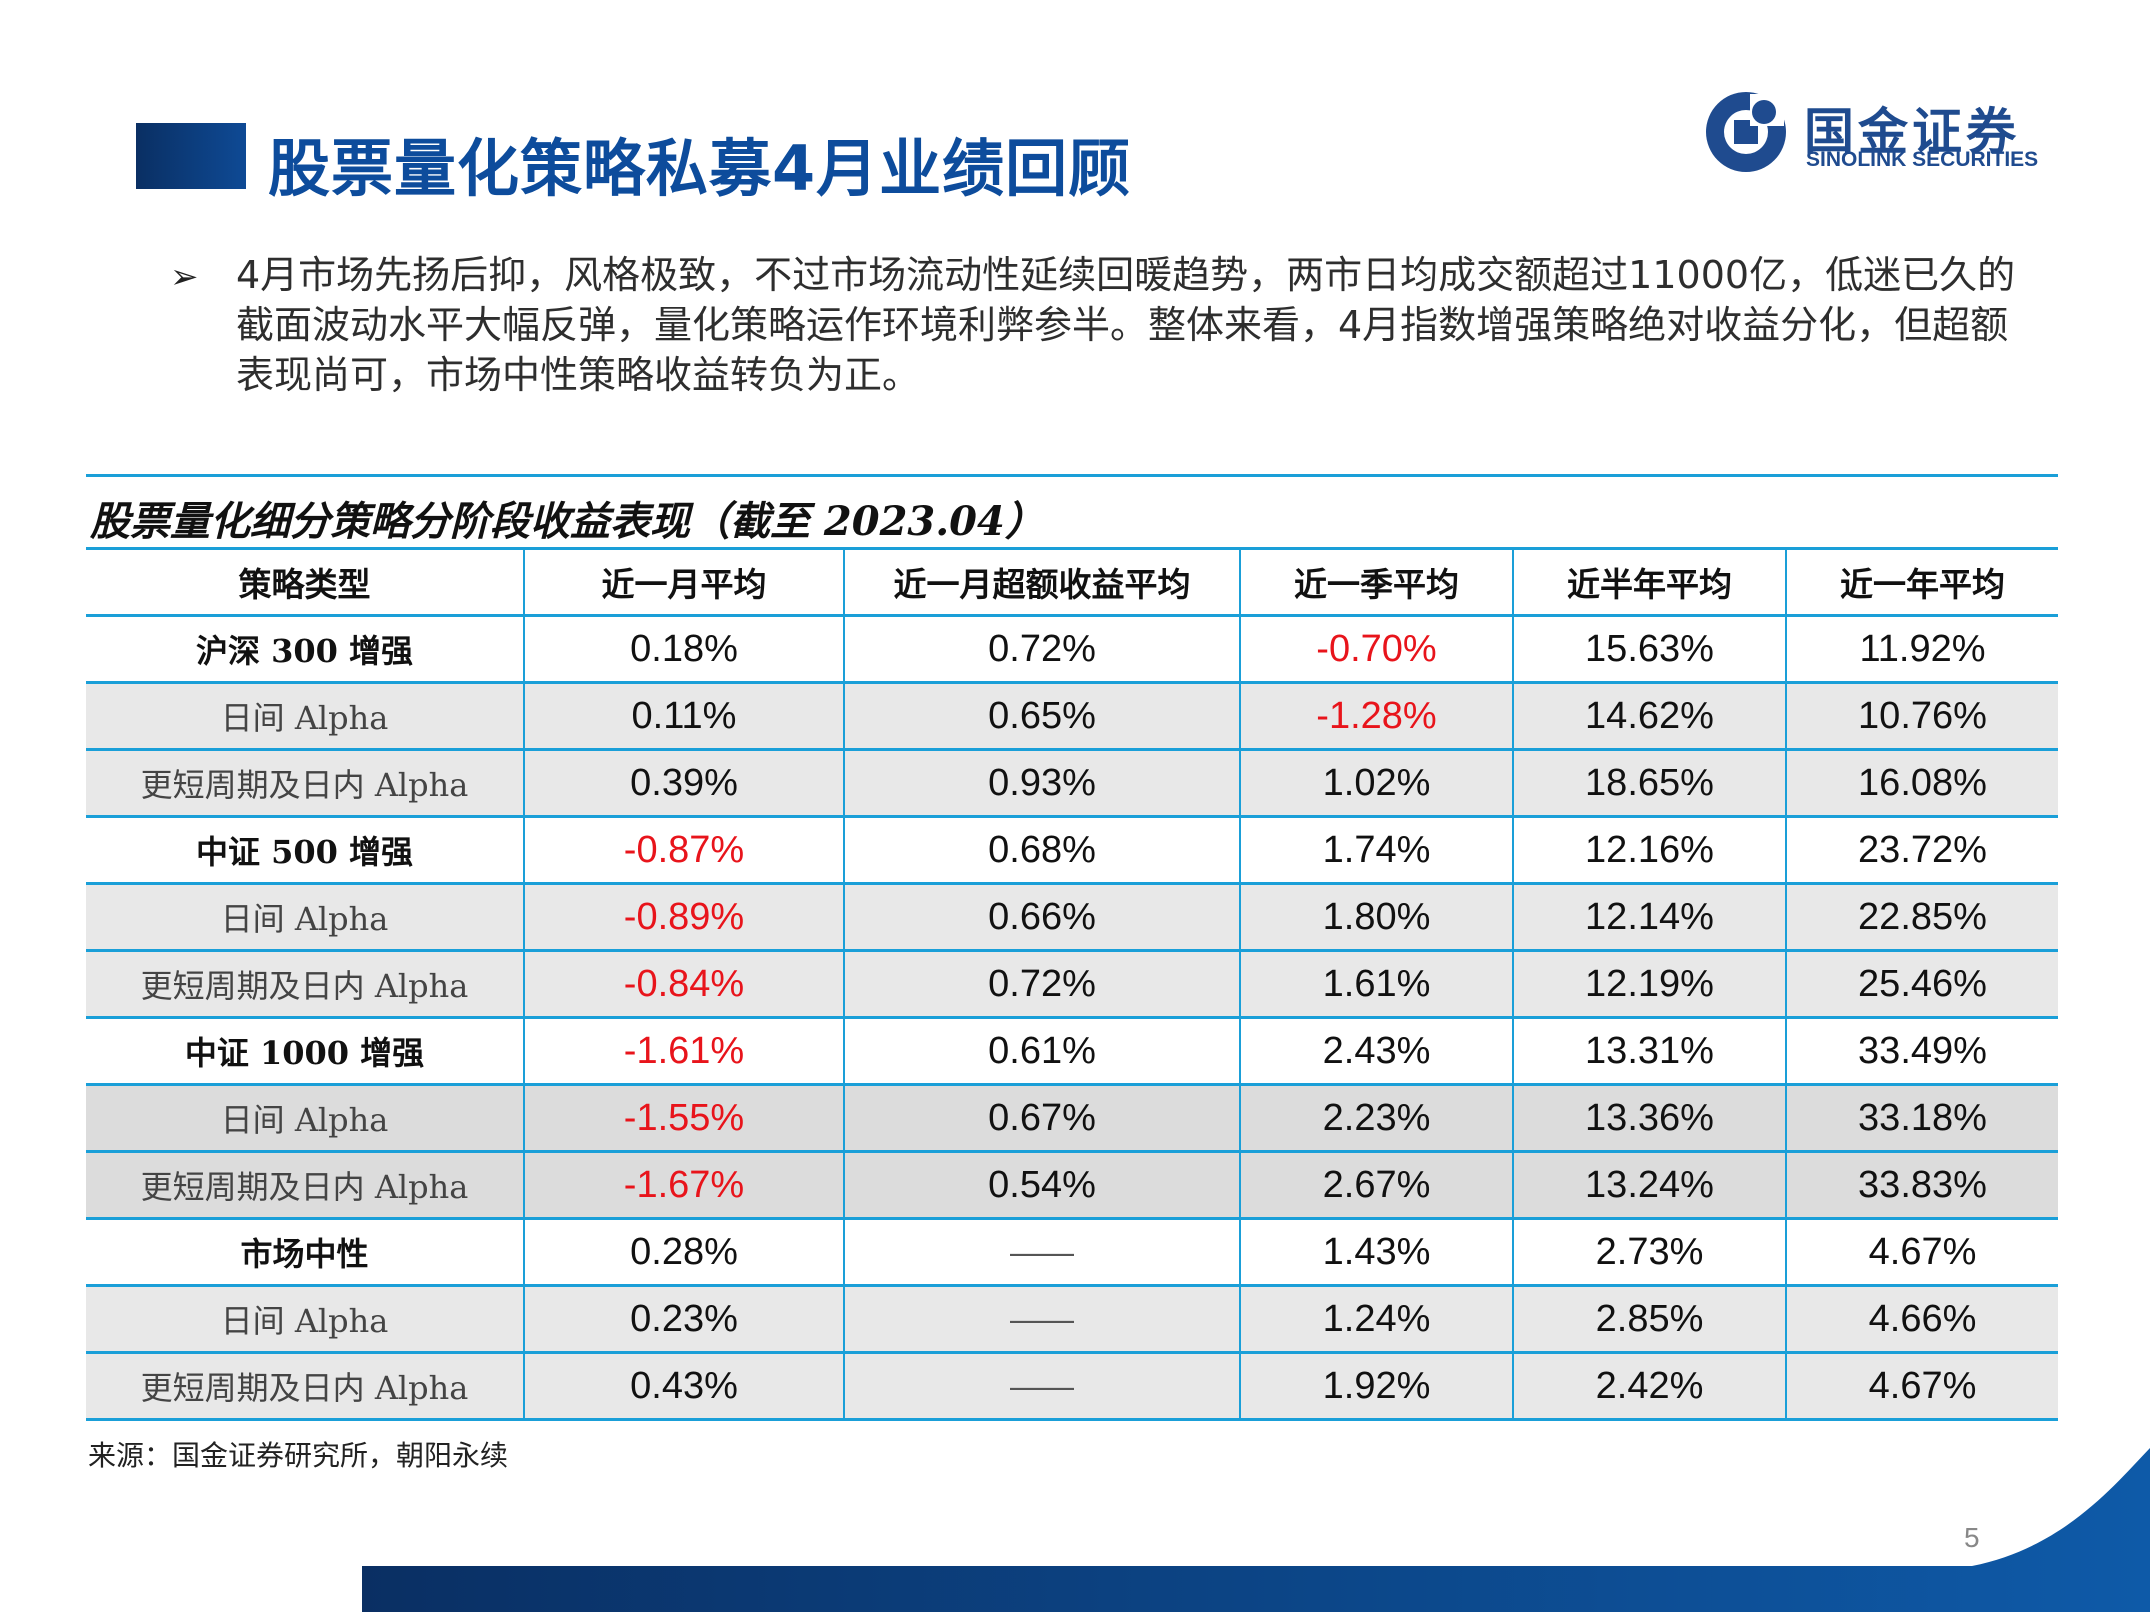 This screenshot has width=2150, height=1612. What do you see at coordinates (1649, 1051) in the screenshot?
I see `value-cell: 13.31%` at bounding box center [1649, 1051].